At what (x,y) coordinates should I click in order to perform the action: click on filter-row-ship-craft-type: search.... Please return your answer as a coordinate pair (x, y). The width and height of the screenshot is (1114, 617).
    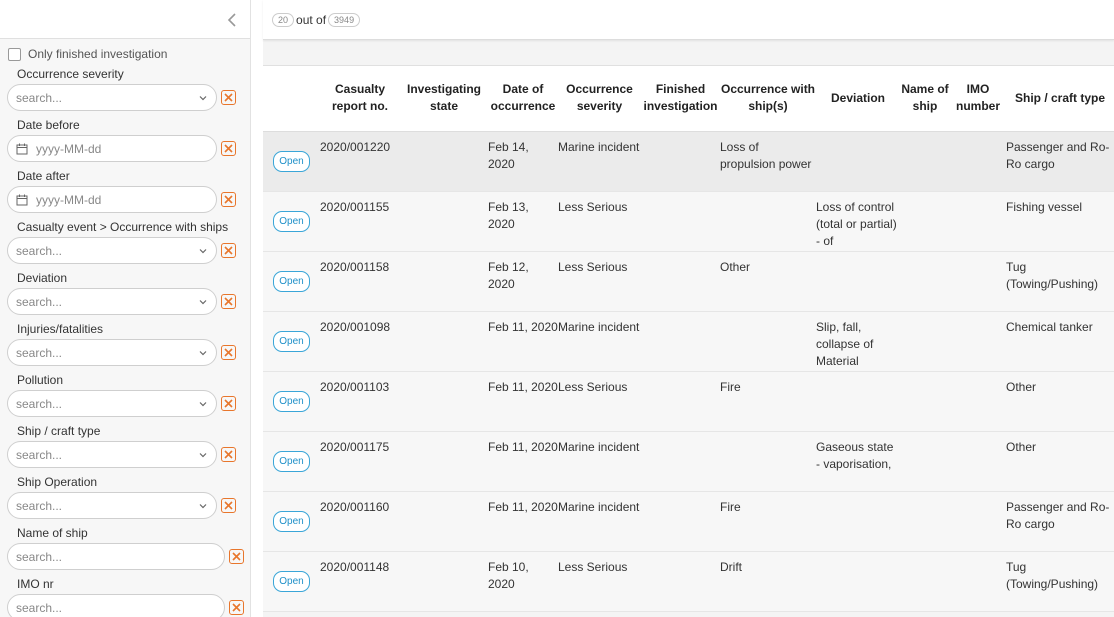
    Looking at the image, I should click on (125, 455).